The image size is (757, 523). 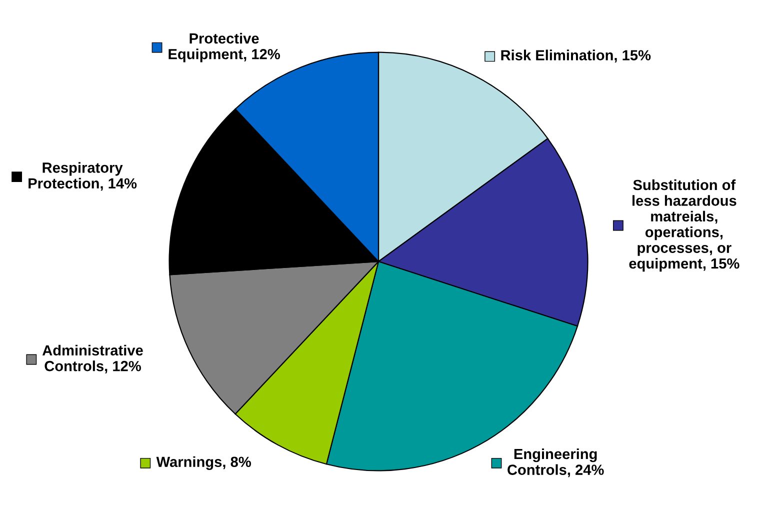 I want to click on legend-label: Risk Elimination, 15%, so click(x=576, y=56).